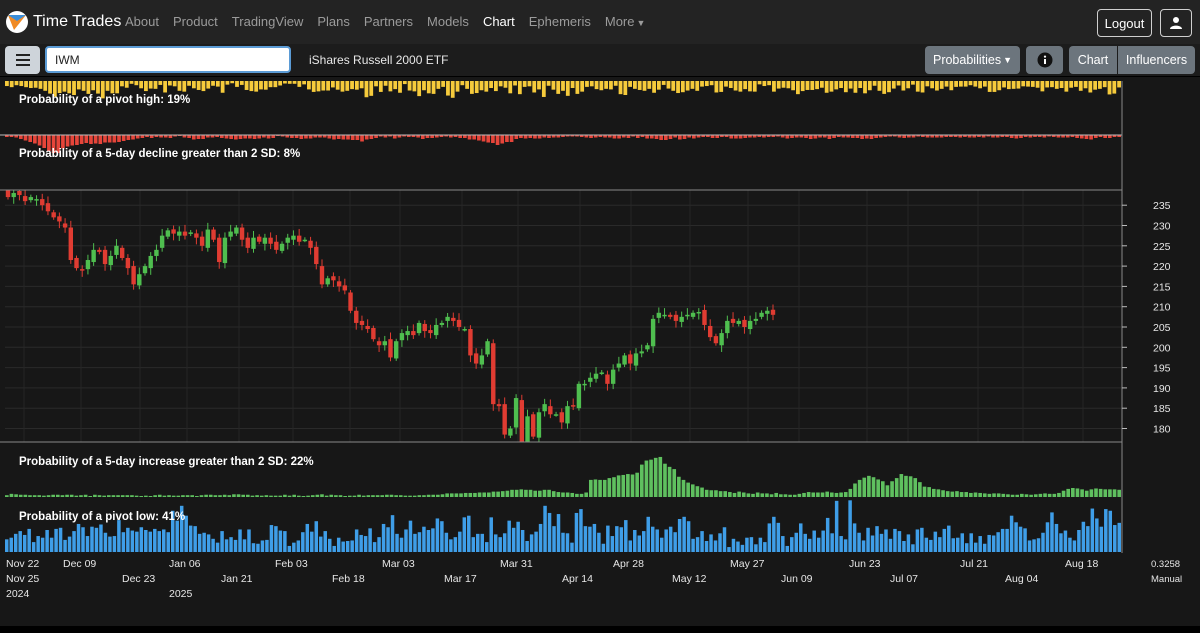  Describe the element at coordinates (559, 21) in the screenshot. I see `nav-ephemeris: Ephemeris` at that location.